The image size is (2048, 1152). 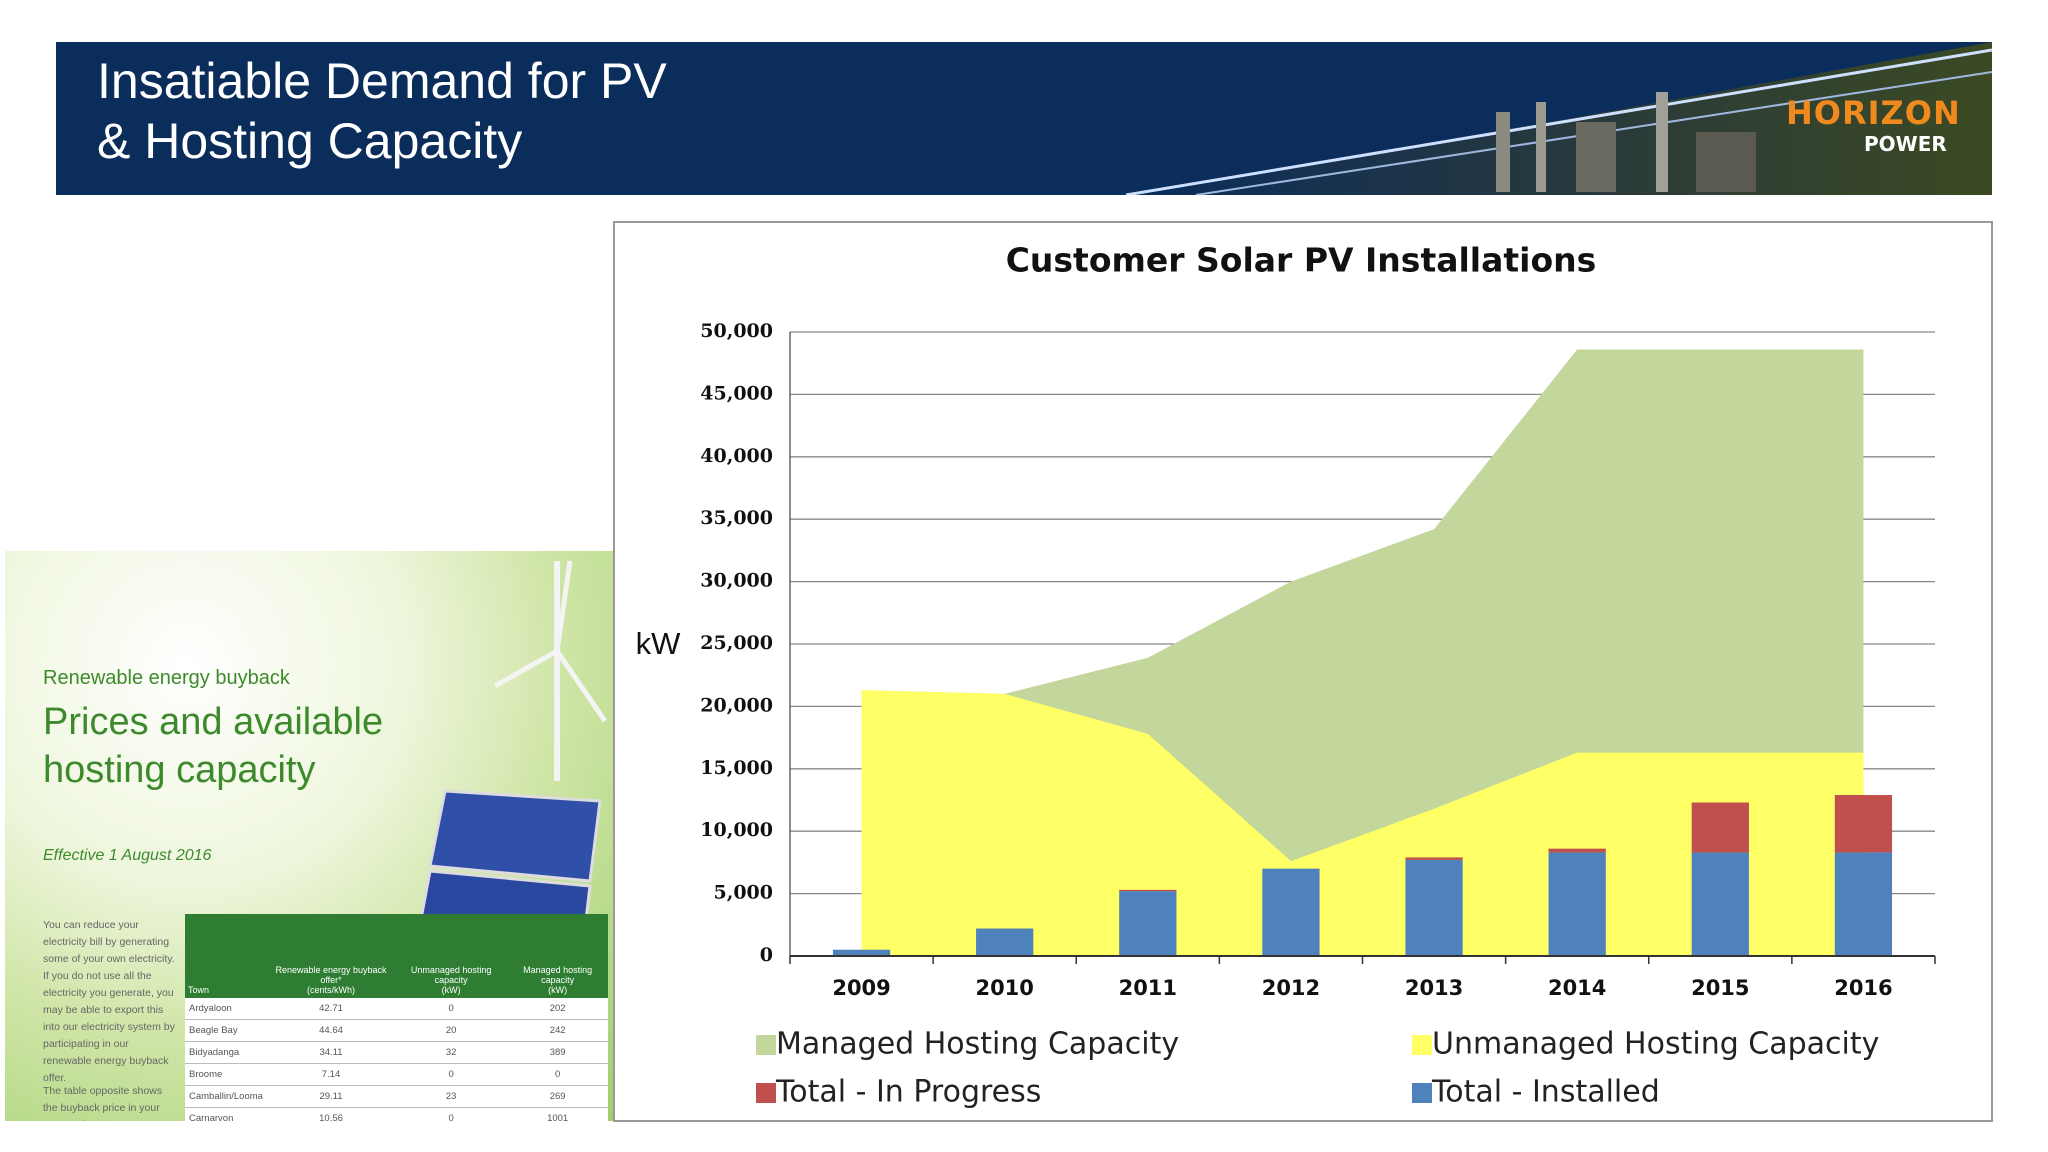 I want to click on slide-title: & Hosting Capacity, so click(x=310, y=141).